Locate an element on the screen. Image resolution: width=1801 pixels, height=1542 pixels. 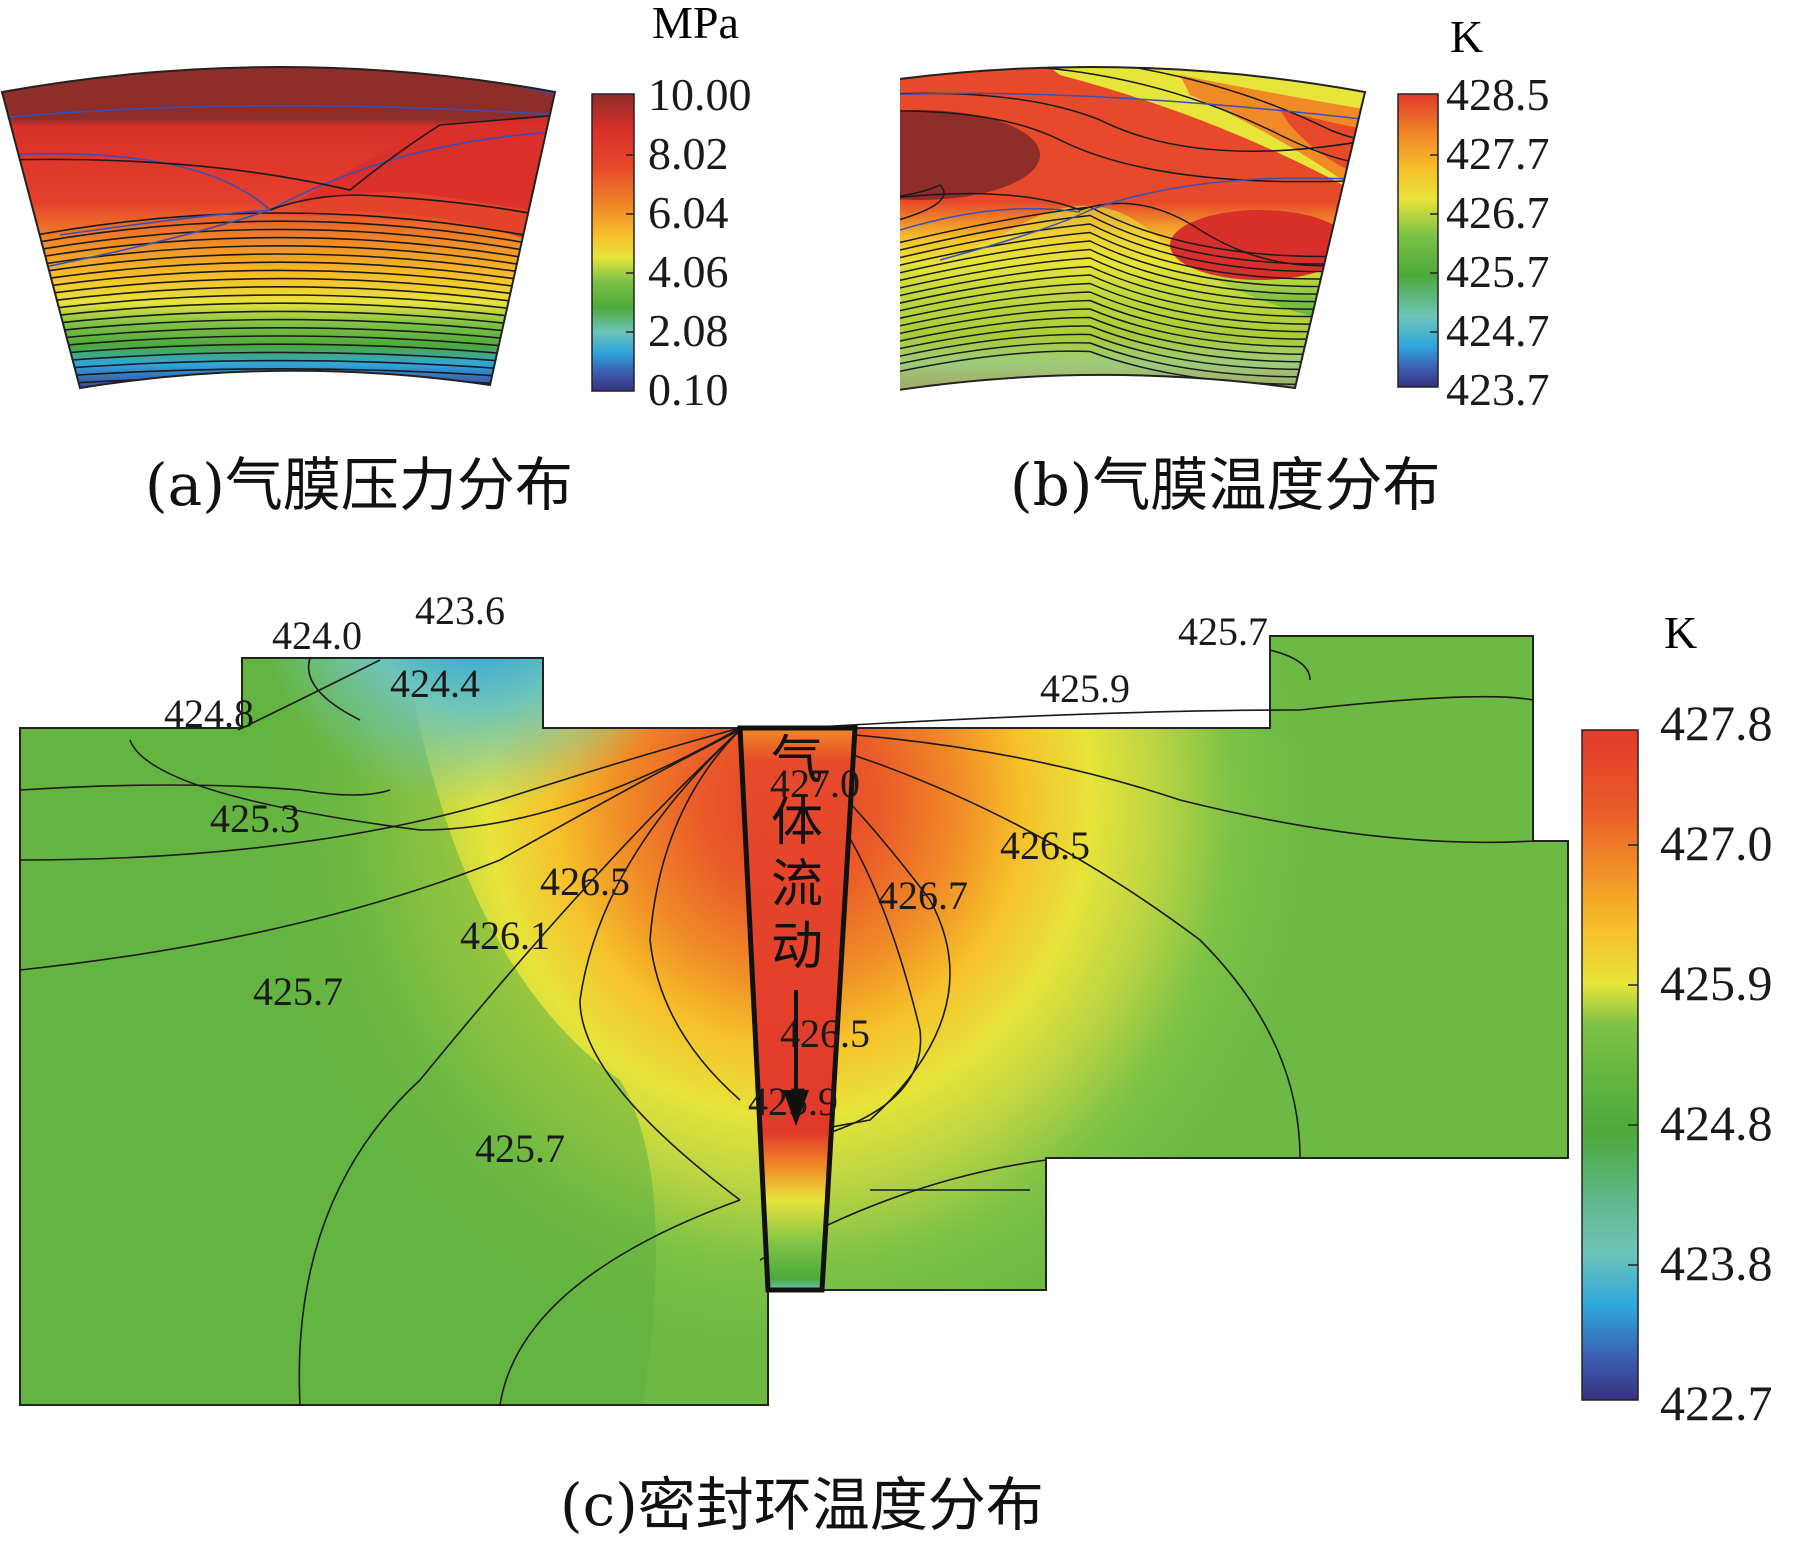
flow-label-char: 动 is located at coordinates (796, 947).